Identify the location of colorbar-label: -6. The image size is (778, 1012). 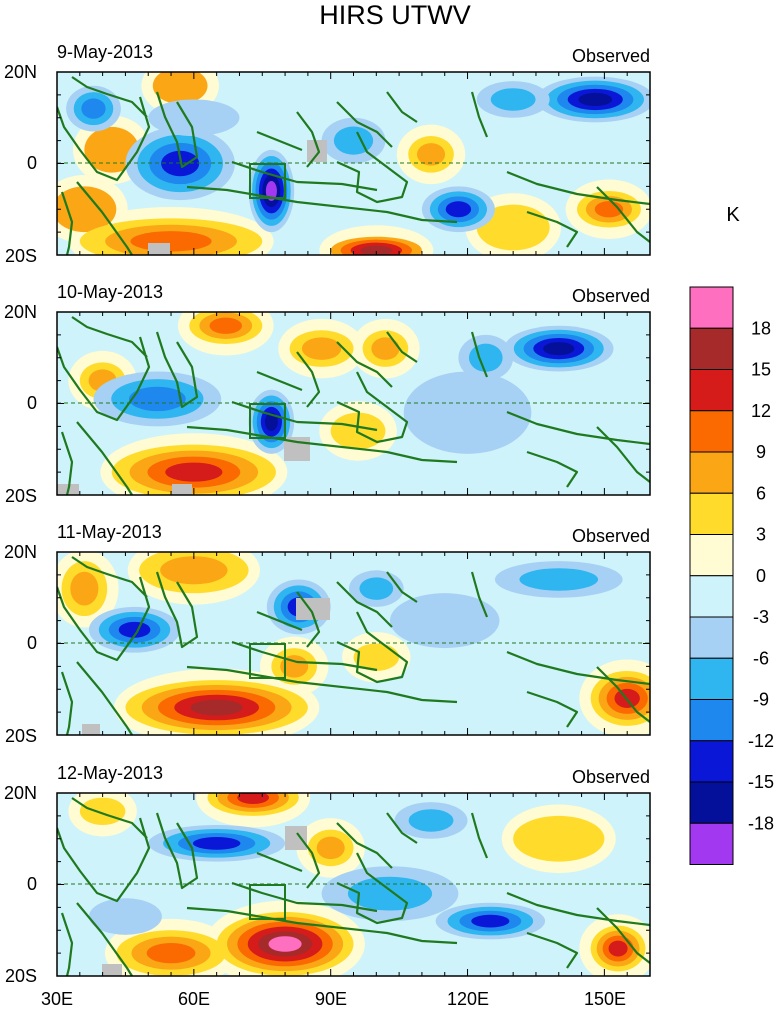
(761, 658).